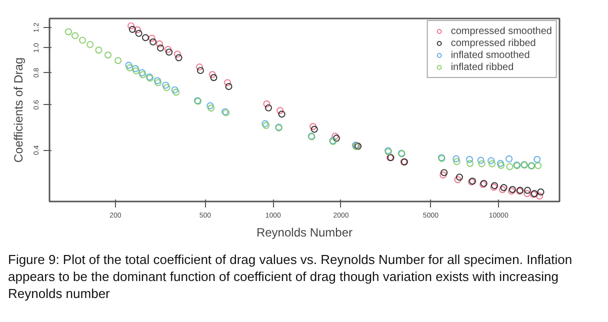 The width and height of the screenshot is (608, 322). Describe the element at coordinates (482, 67) in the screenshot. I see `legend-label: inflated ribbed` at that location.